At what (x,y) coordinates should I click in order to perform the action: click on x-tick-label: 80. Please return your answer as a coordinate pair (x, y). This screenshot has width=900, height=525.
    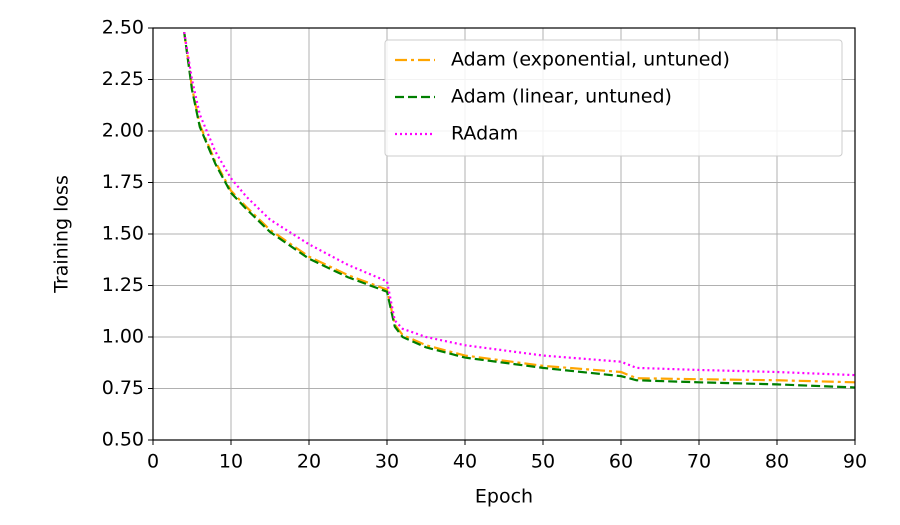
    Looking at the image, I should click on (777, 462).